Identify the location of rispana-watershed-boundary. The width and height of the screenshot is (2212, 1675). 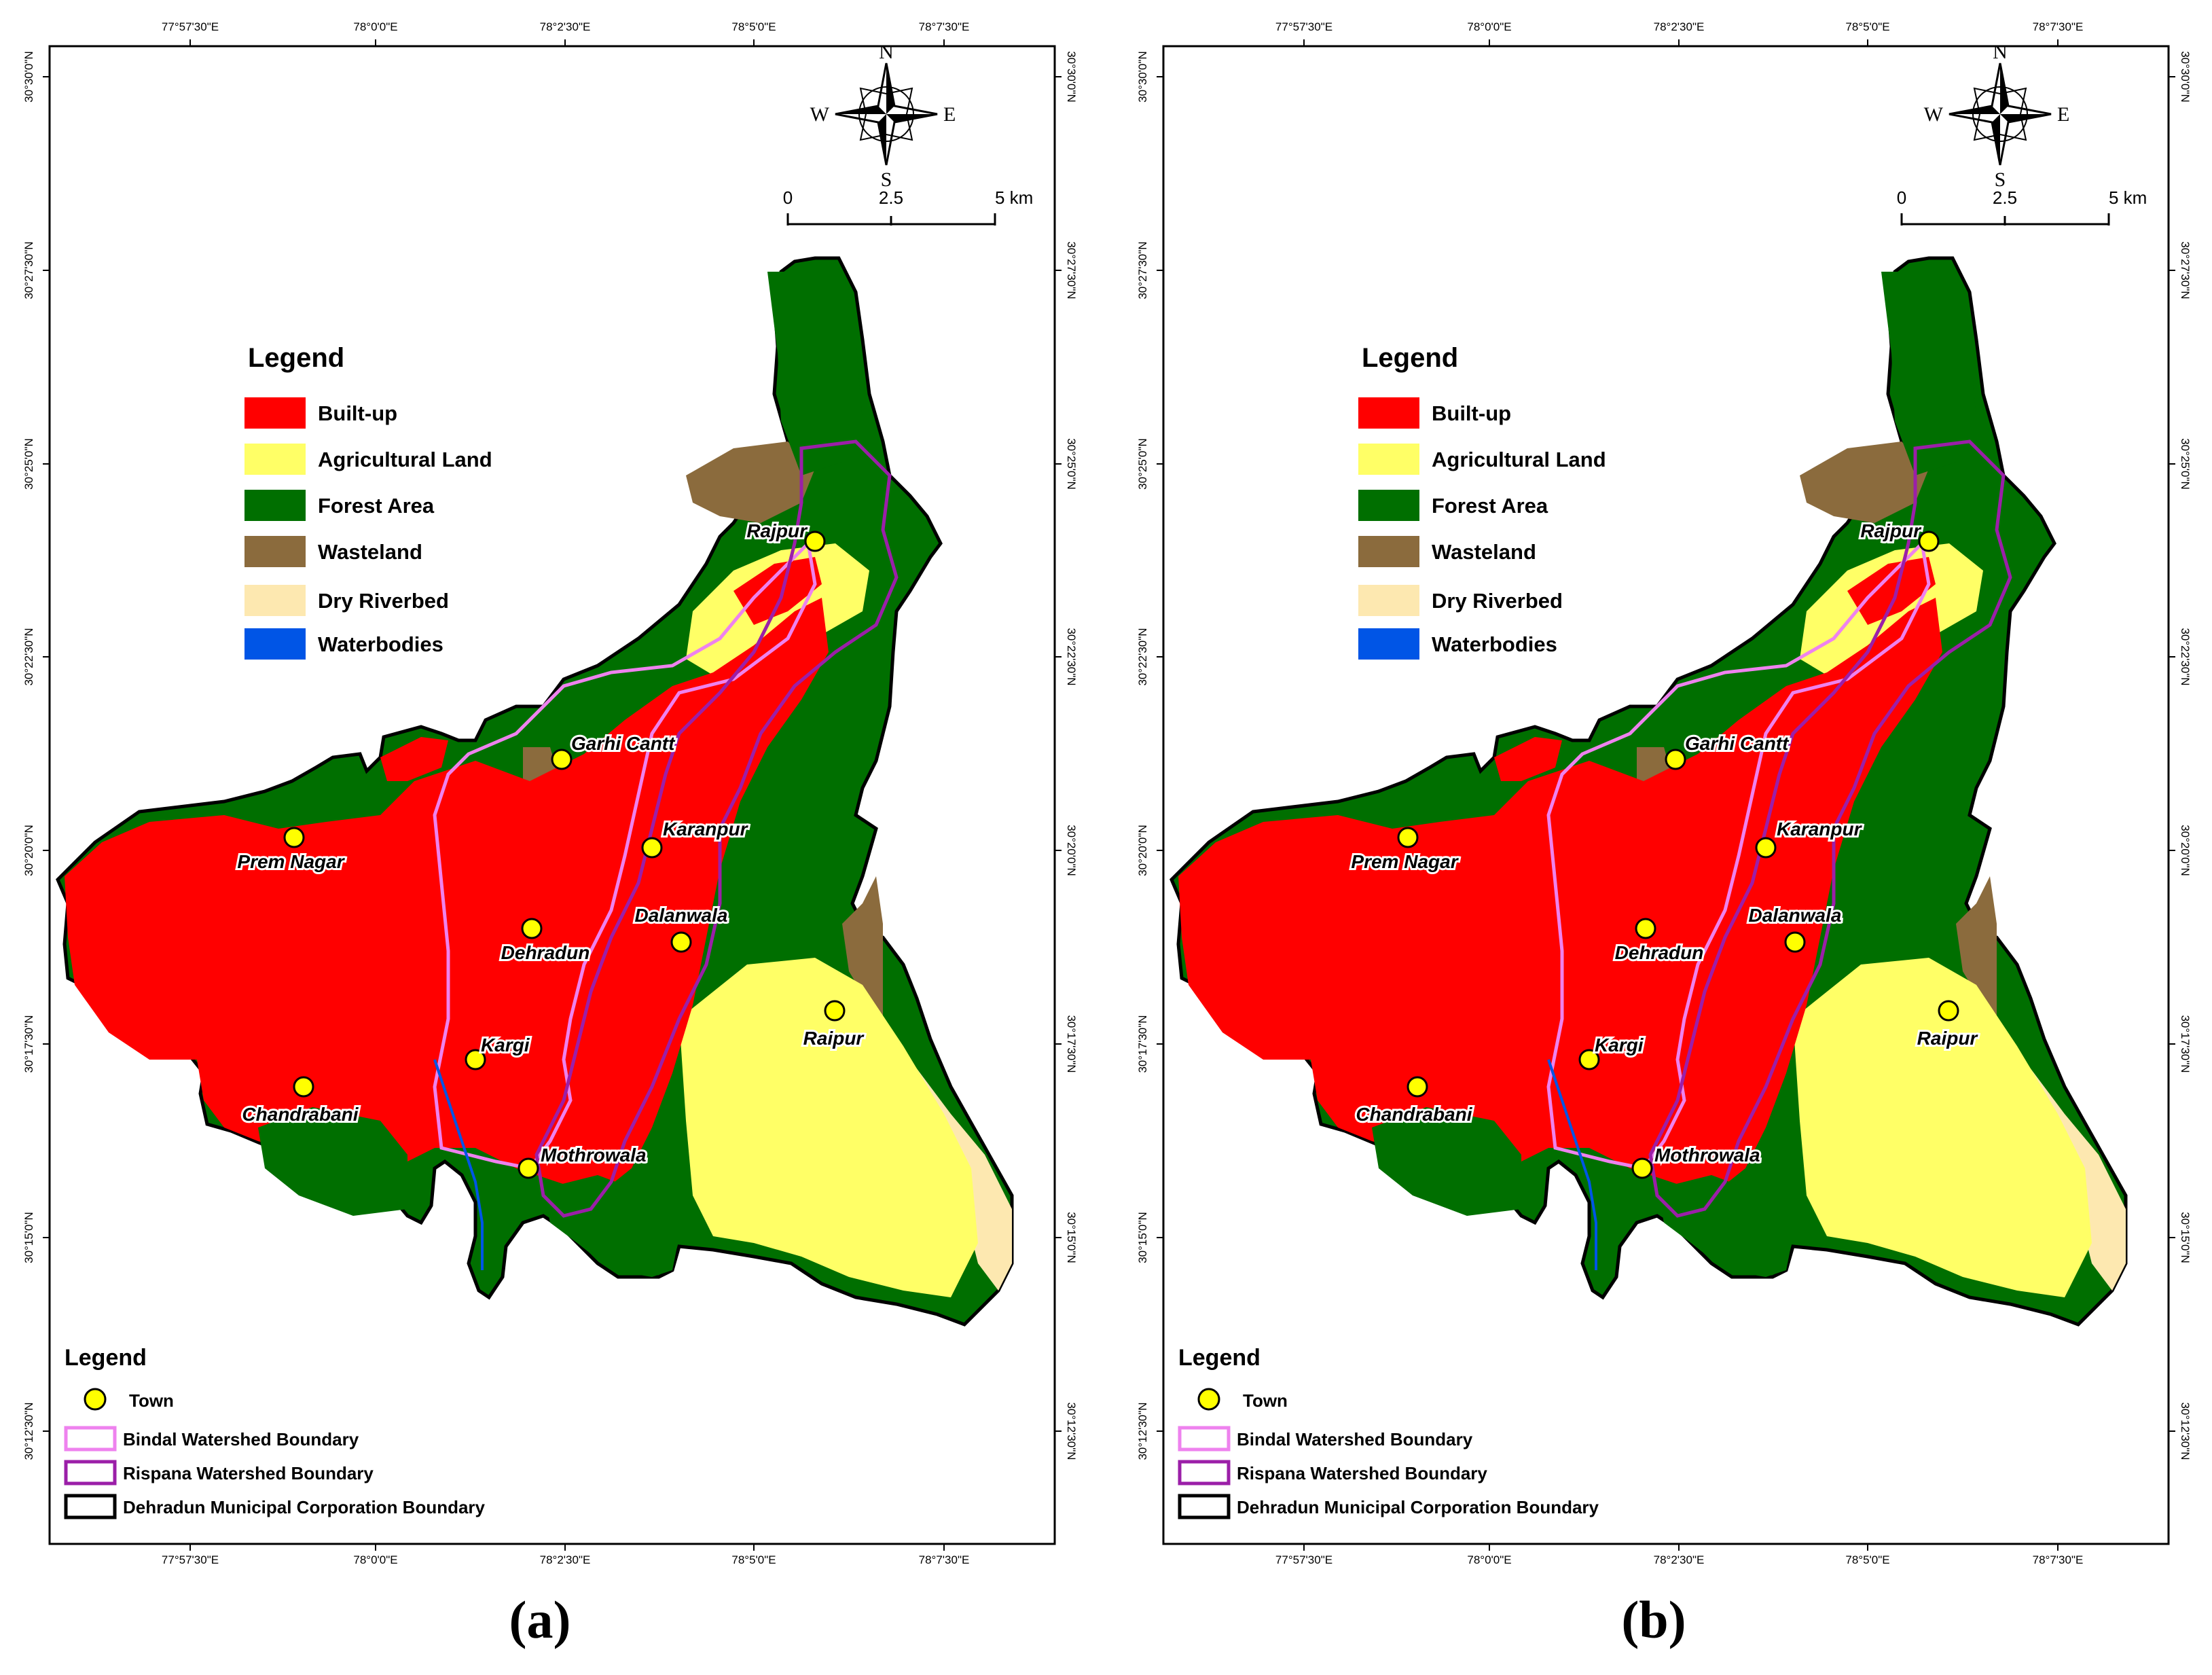
(716, 828).